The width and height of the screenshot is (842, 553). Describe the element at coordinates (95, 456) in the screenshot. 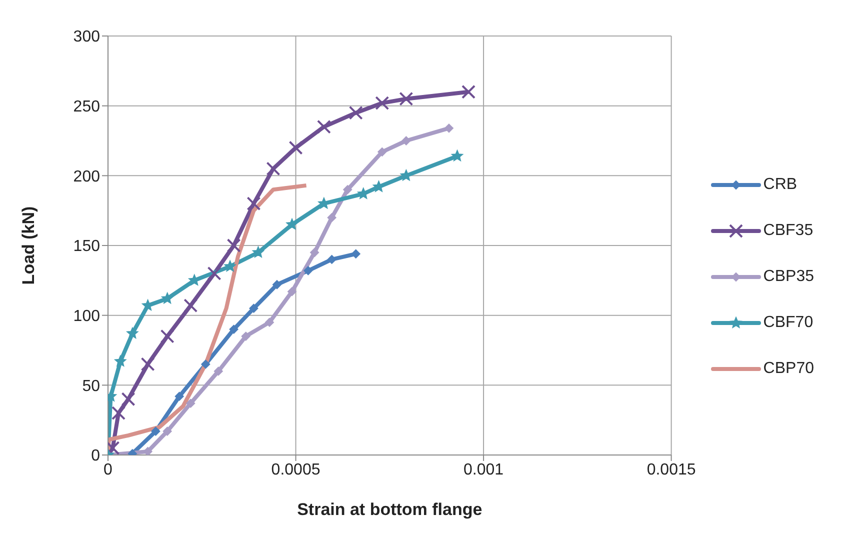

I see `y-tick-label: 0` at that location.